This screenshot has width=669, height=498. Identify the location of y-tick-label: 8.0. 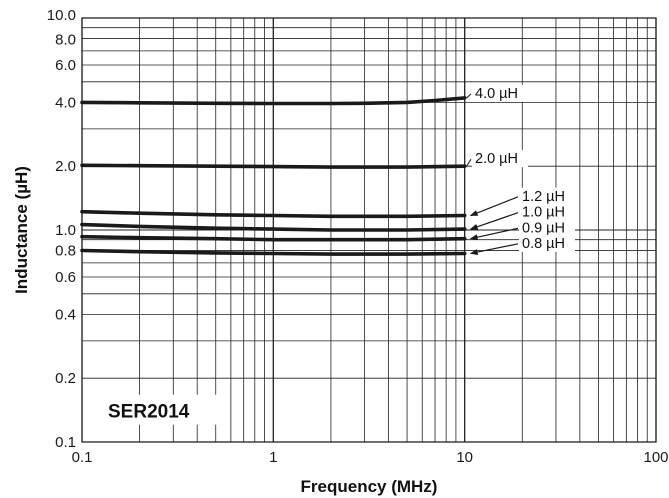
(65, 40).